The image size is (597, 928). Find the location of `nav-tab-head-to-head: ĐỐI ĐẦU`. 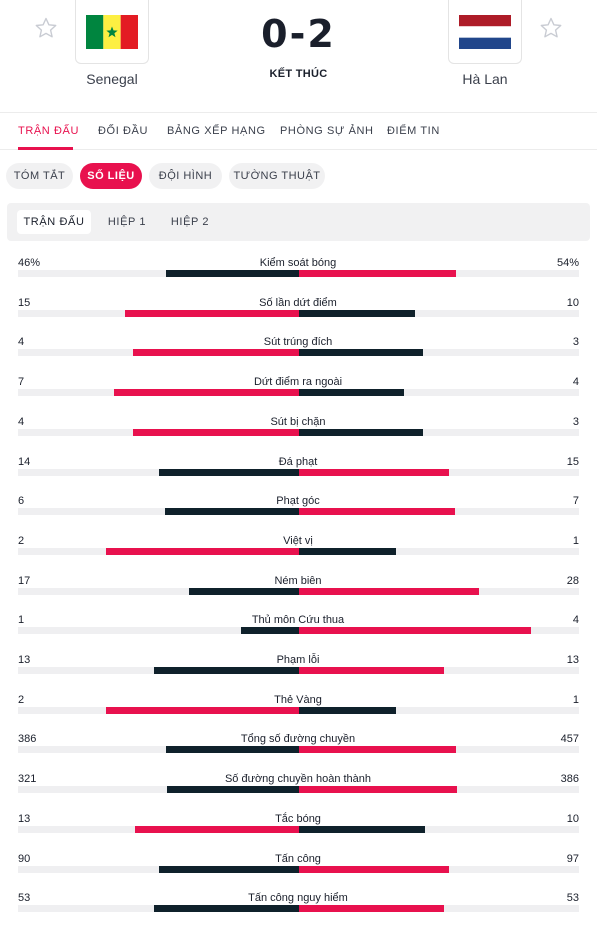

nav-tab-head-to-head: ĐỐI ĐẦU is located at coordinates (123, 131).